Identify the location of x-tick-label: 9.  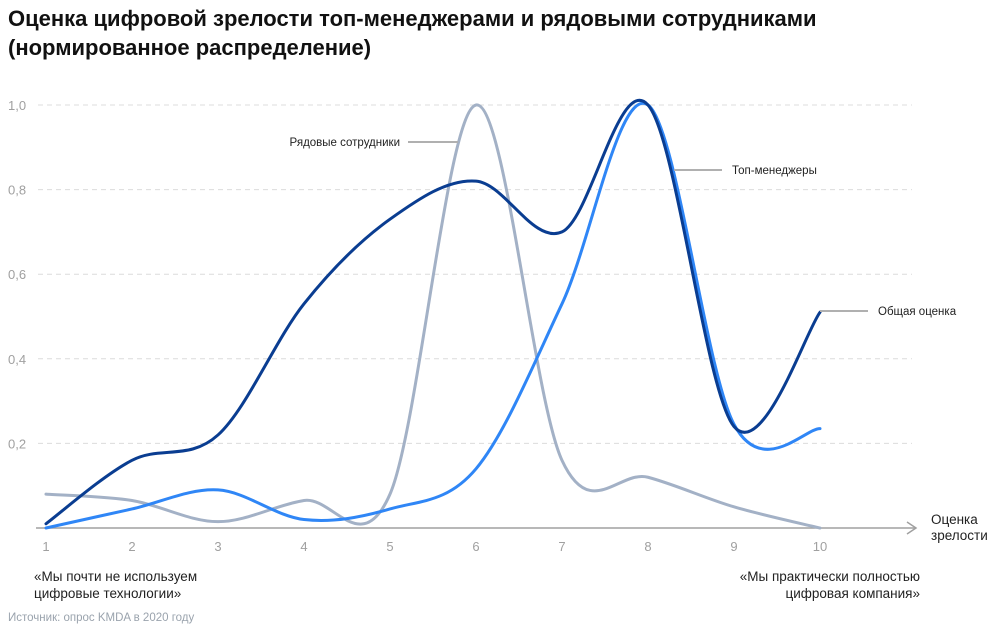
(733, 546).